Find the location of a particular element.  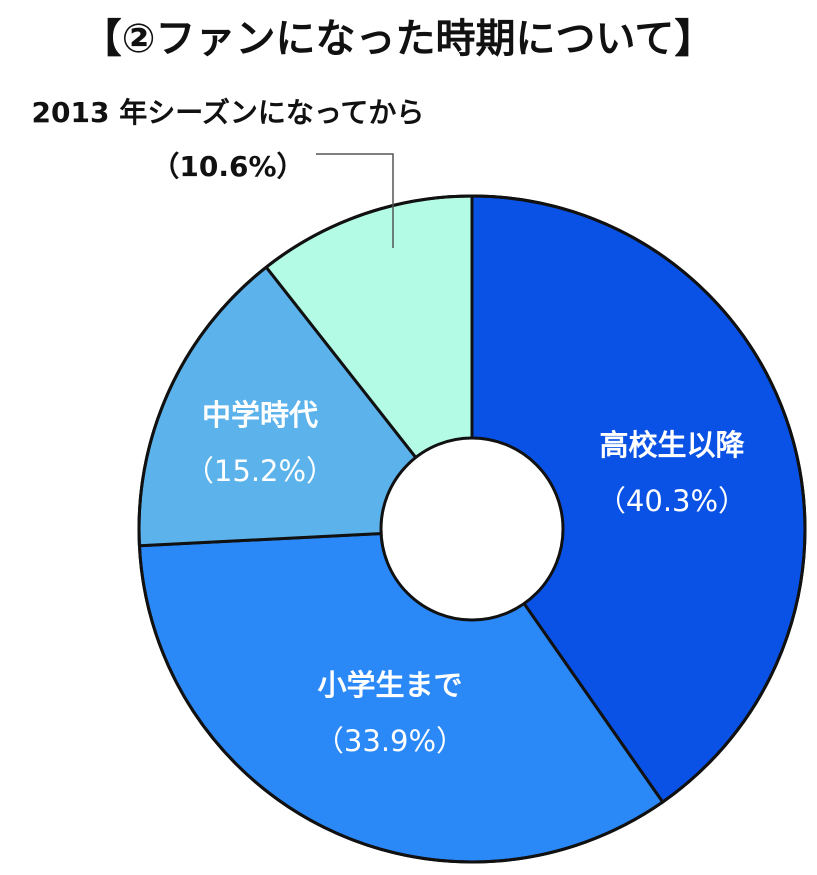

callout-leader-line is located at coordinates (355, 200).